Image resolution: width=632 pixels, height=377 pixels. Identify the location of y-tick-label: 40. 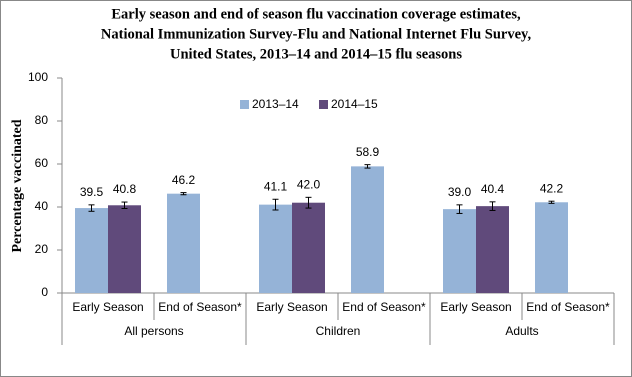
(42, 206).